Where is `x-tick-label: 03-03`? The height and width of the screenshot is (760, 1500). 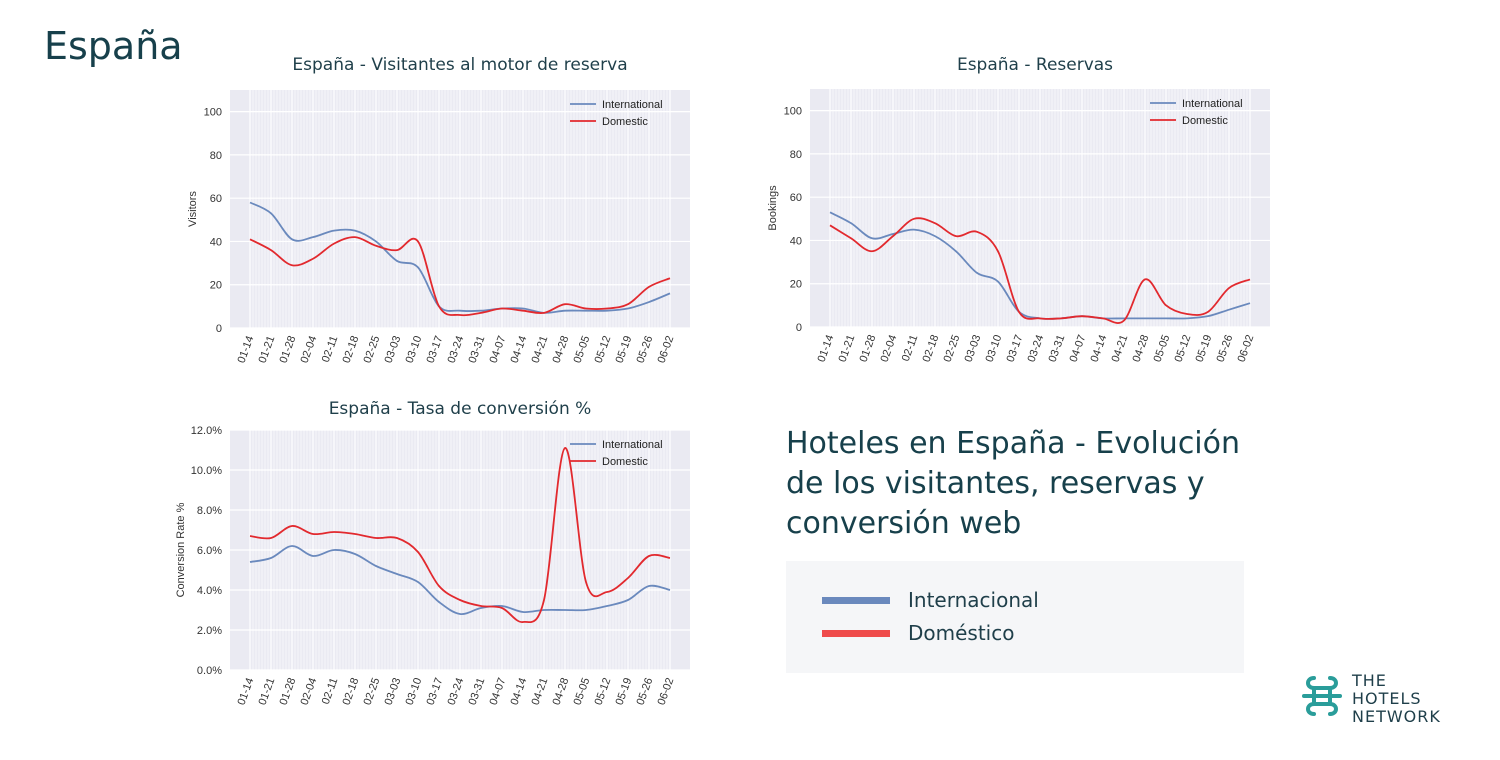
x-tick-label: 03-03 is located at coordinates (973, 348).